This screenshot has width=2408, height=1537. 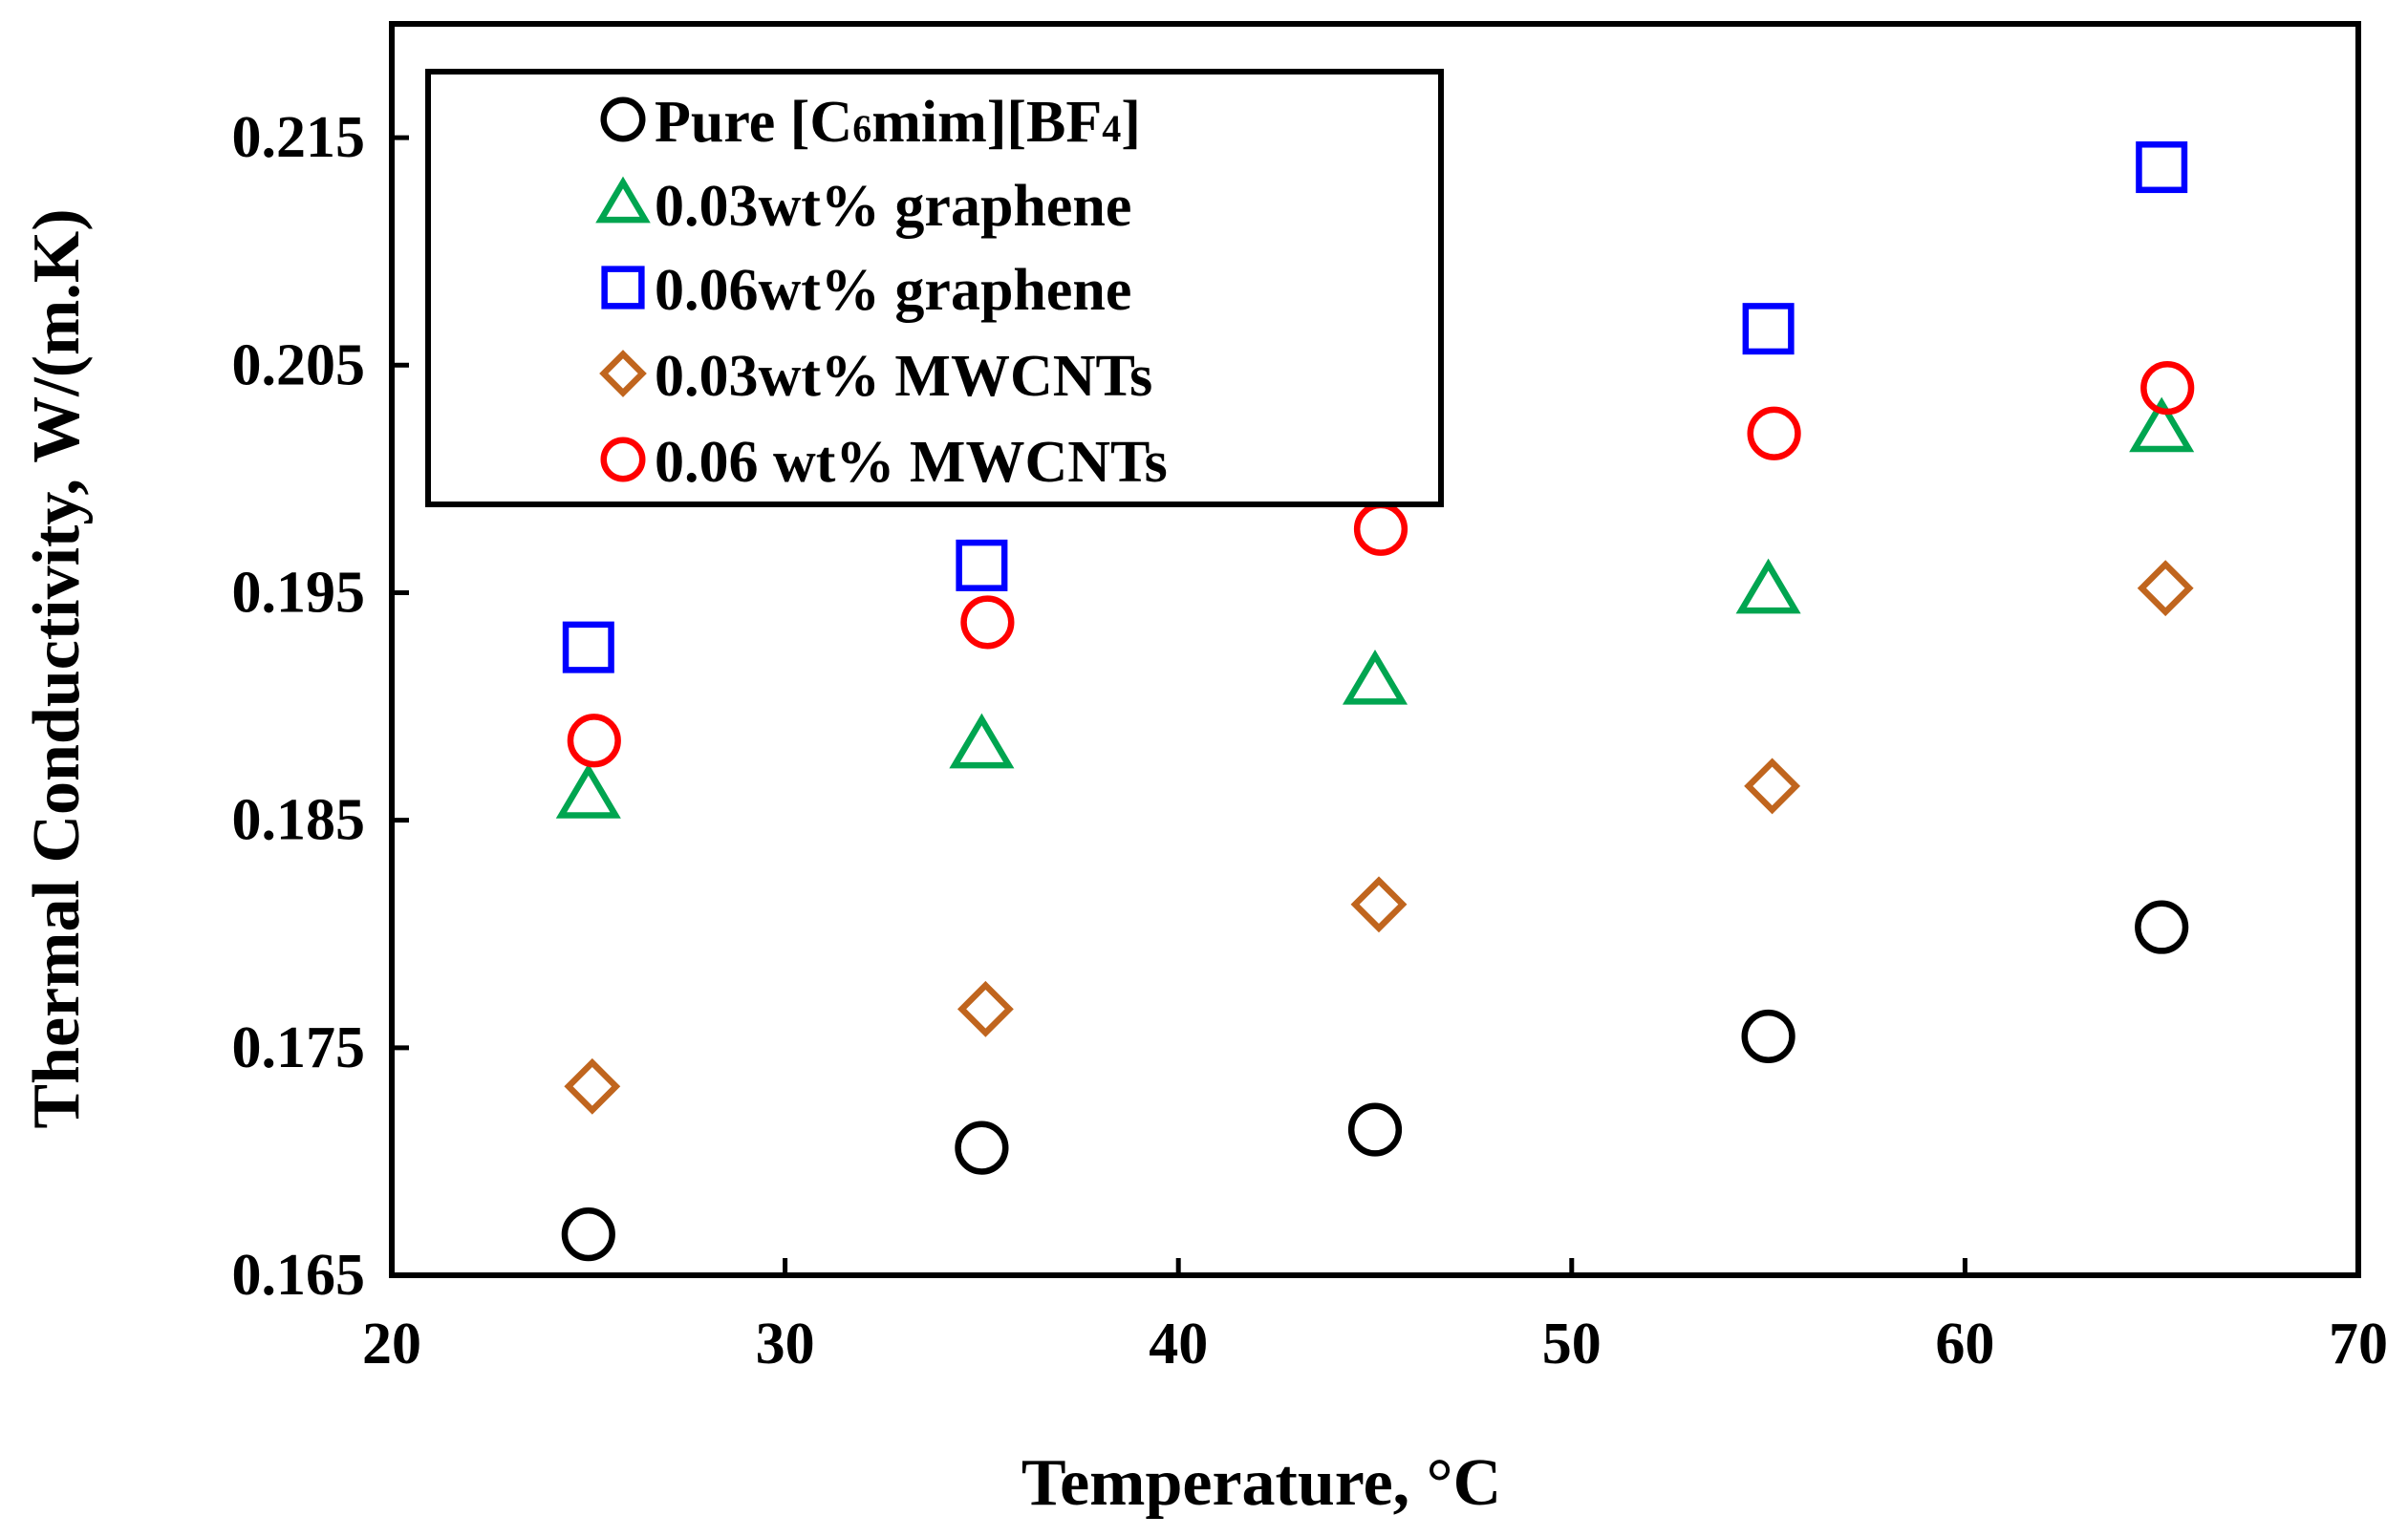 I want to click on y-tick-label: 0.195, so click(x=299, y=592).